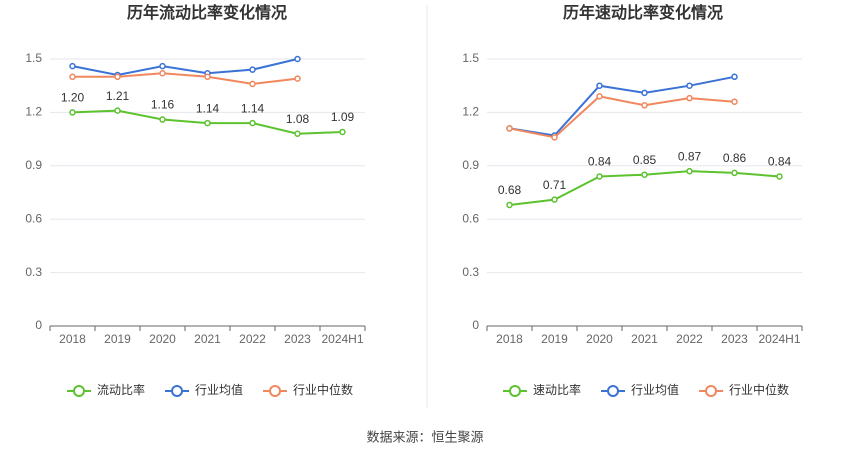 This screenshot has height=459, width=850. I want to click on data-label: 1.21, so click(118, 96).